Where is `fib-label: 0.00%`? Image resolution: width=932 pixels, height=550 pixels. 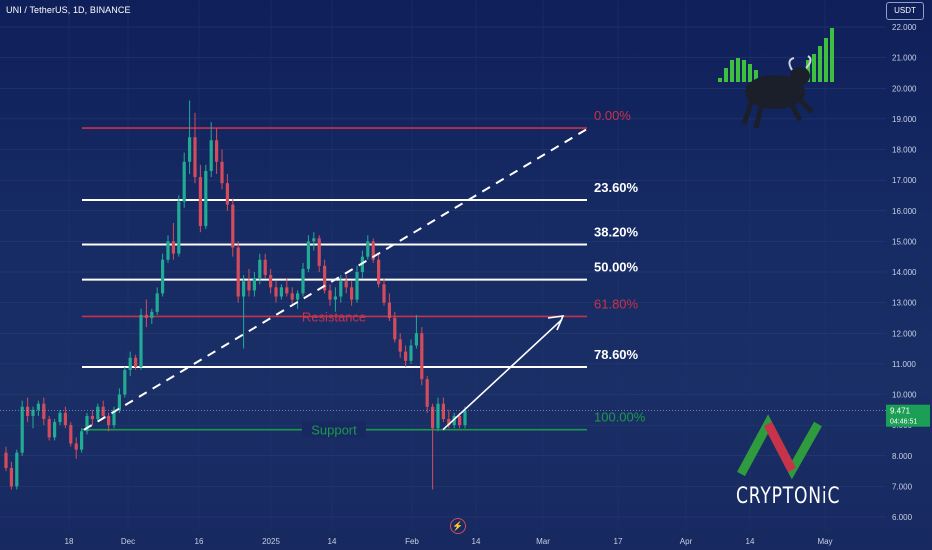 fib-label: 0.00% is located at coordinates (612, 115).